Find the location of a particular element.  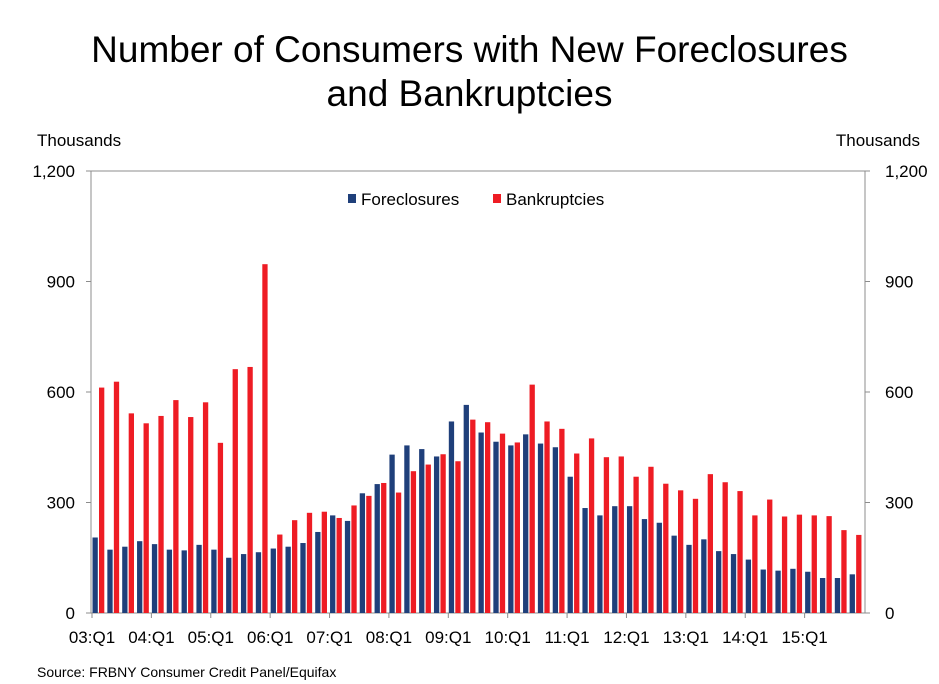

y-tick-label-right: 600 is located at coordinates (899, 392).